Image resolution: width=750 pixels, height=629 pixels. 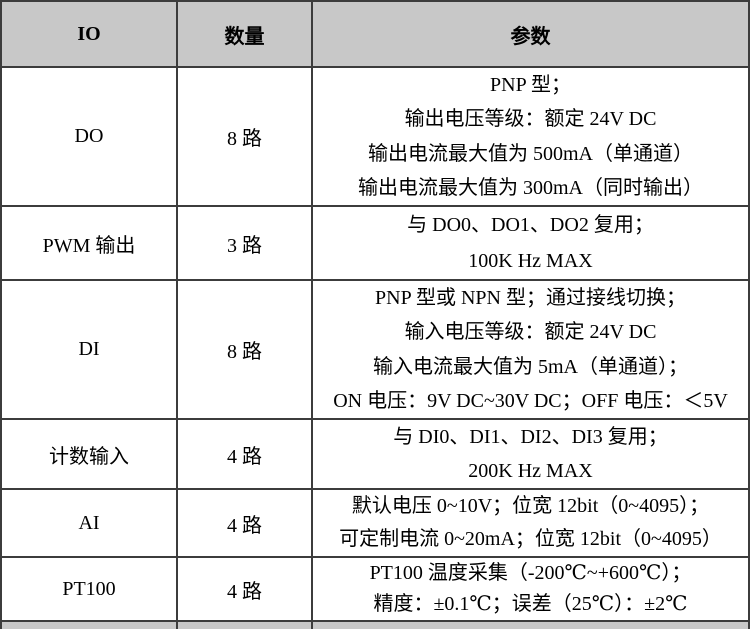 What do you see at coordinates (89, 137) in the screenshot?
I see `io-cell: DO` at bounding box center [89, 137].